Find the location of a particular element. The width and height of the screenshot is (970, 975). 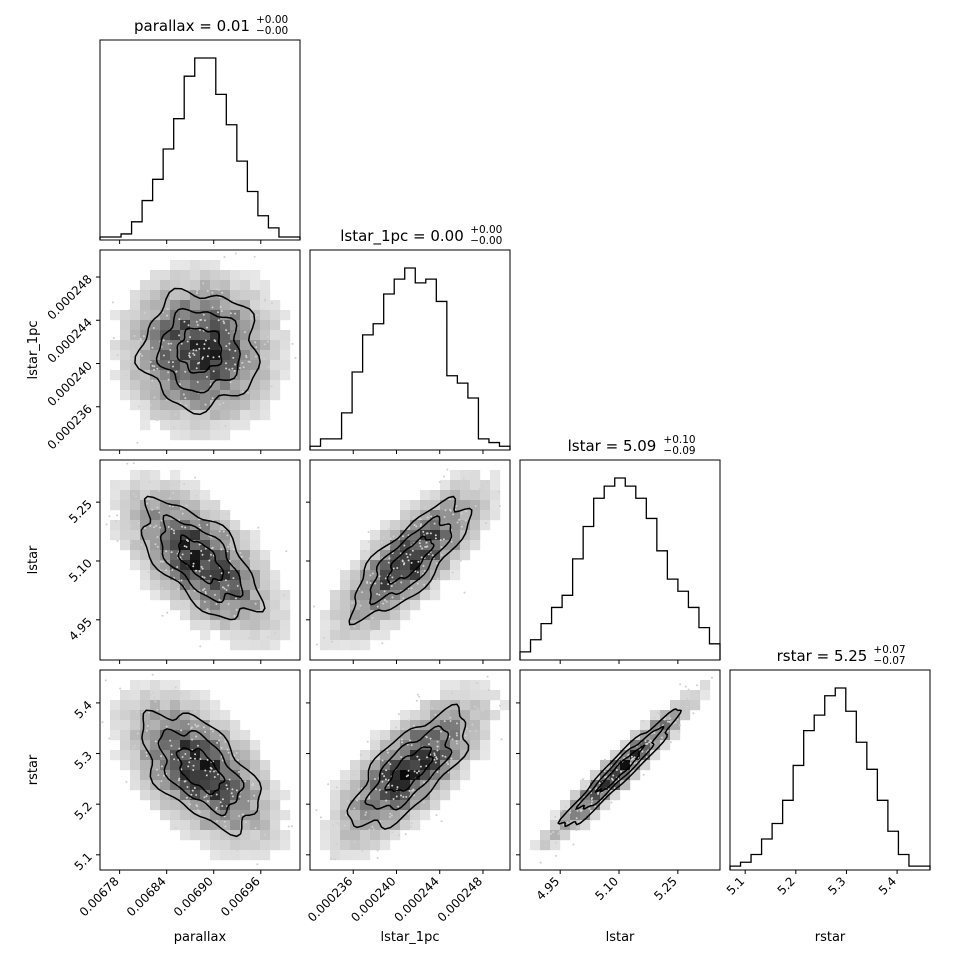

y-tick-label: 5.1 is located at coordinates (83, 861).